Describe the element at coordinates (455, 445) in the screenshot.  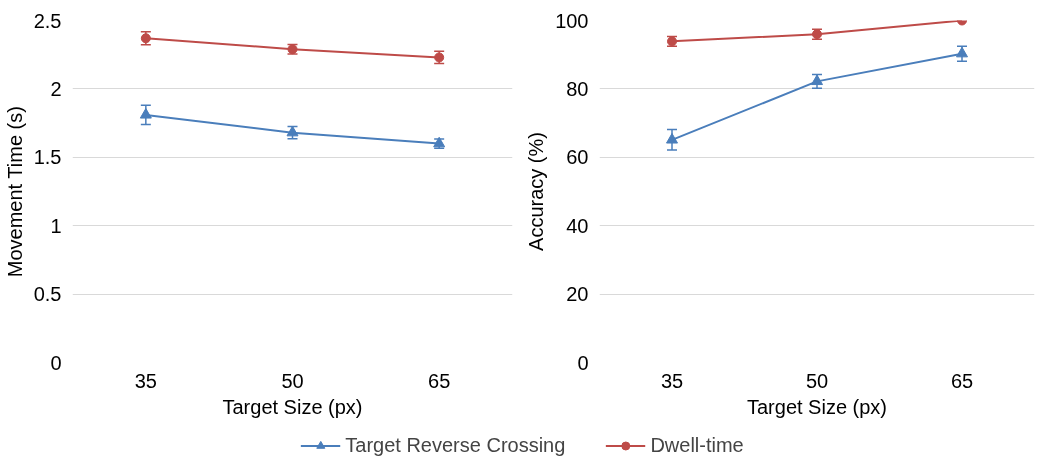
I see `legend-label: Target Reverse Crossing` at that location.